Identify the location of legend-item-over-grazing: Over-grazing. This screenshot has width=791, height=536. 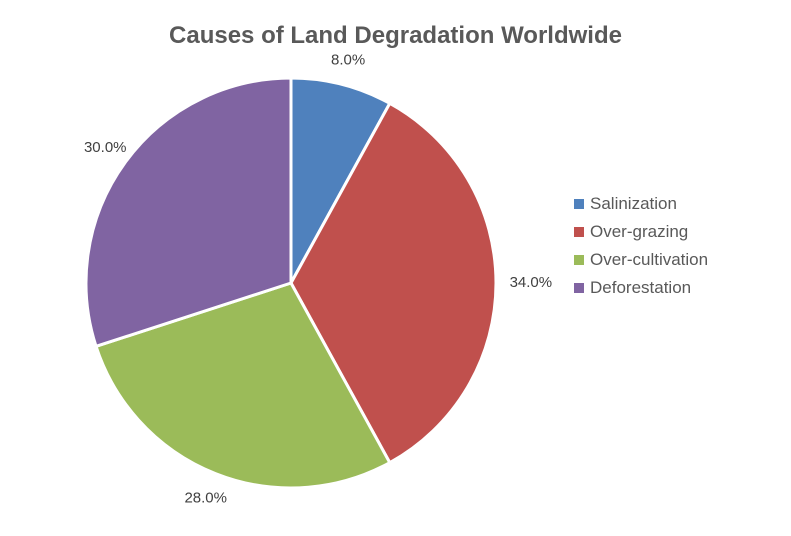
(641, 232).